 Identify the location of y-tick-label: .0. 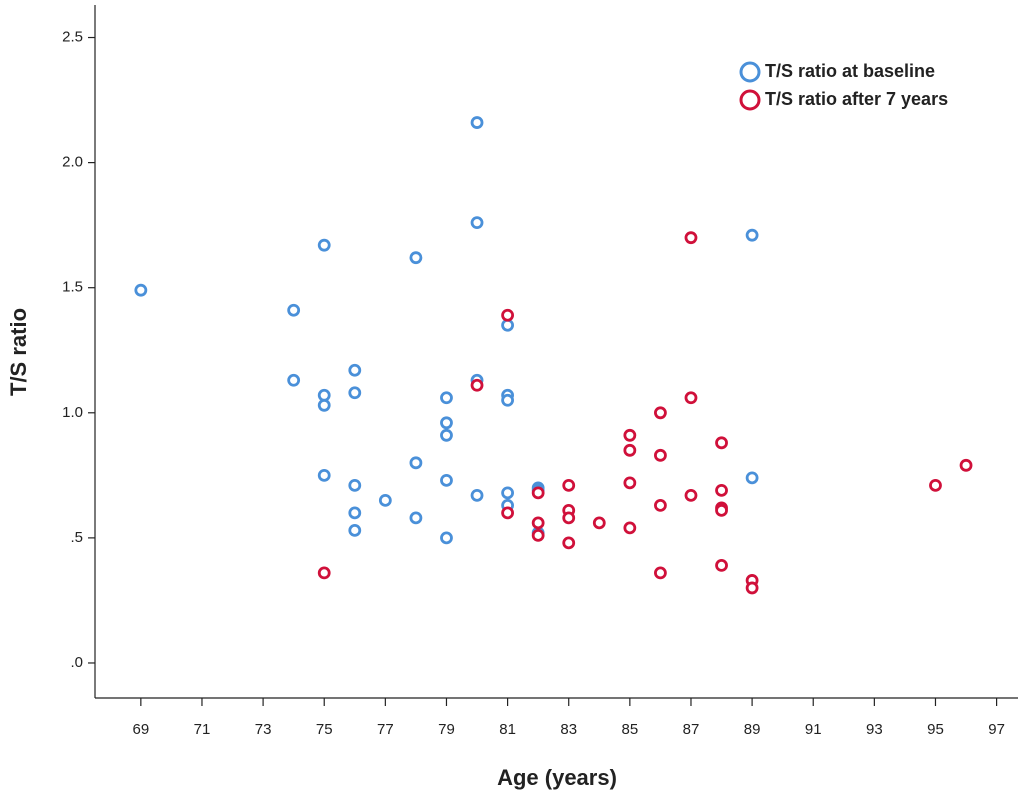
(76, 662).